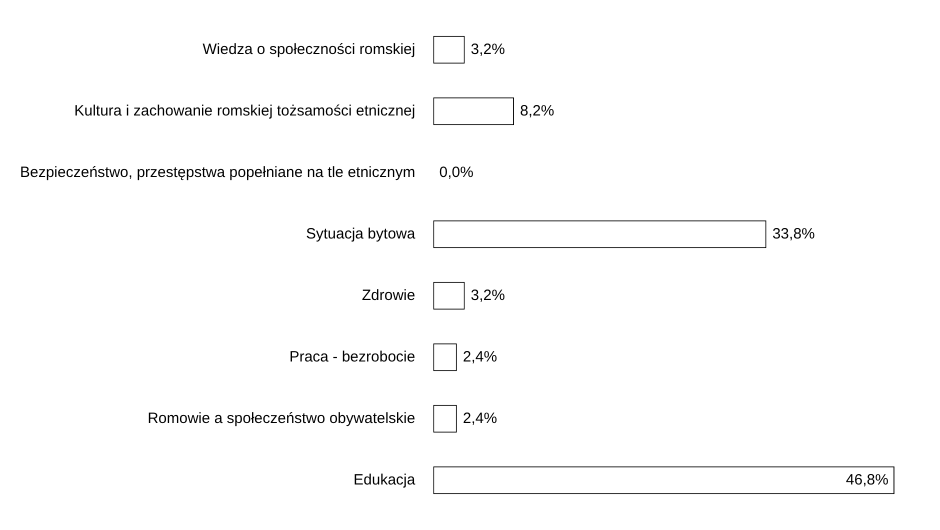  I want to click on y-tick-label: Edukacja, so click(385, 479).